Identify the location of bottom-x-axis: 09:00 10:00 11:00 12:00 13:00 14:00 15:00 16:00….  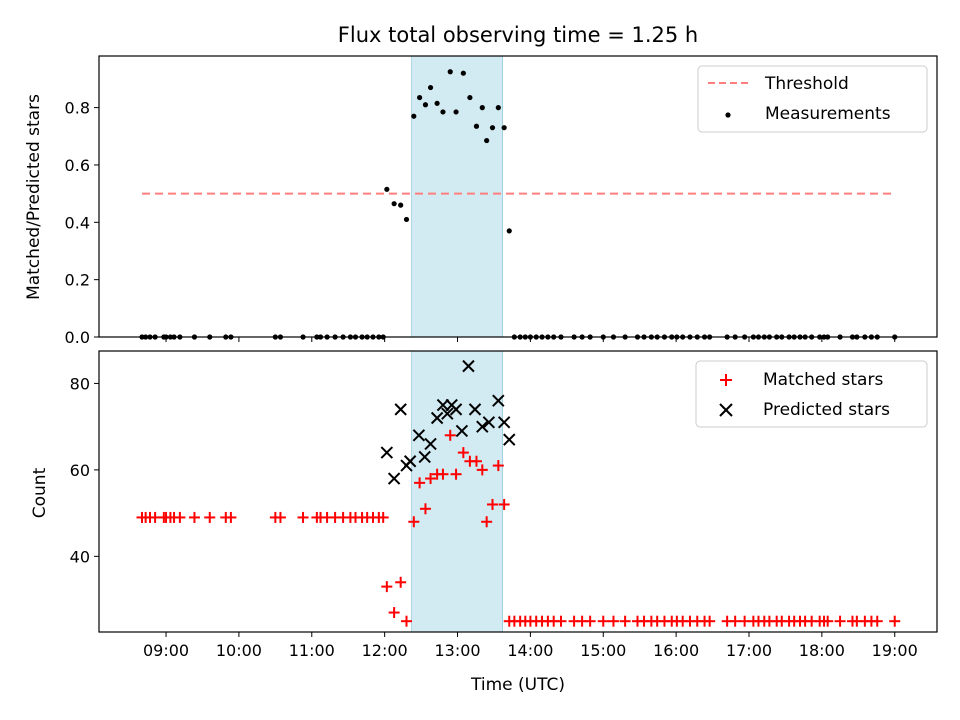
(530, 646).